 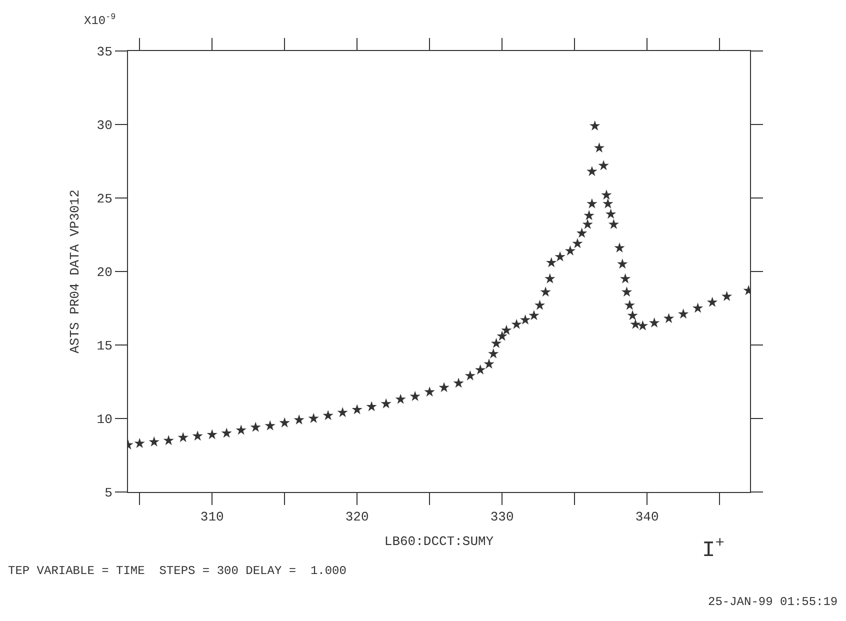 What do you see at coordinates (357, 517) in the screenshot?
I see `x-tick-label: 320` at bounding box center [357, 517].